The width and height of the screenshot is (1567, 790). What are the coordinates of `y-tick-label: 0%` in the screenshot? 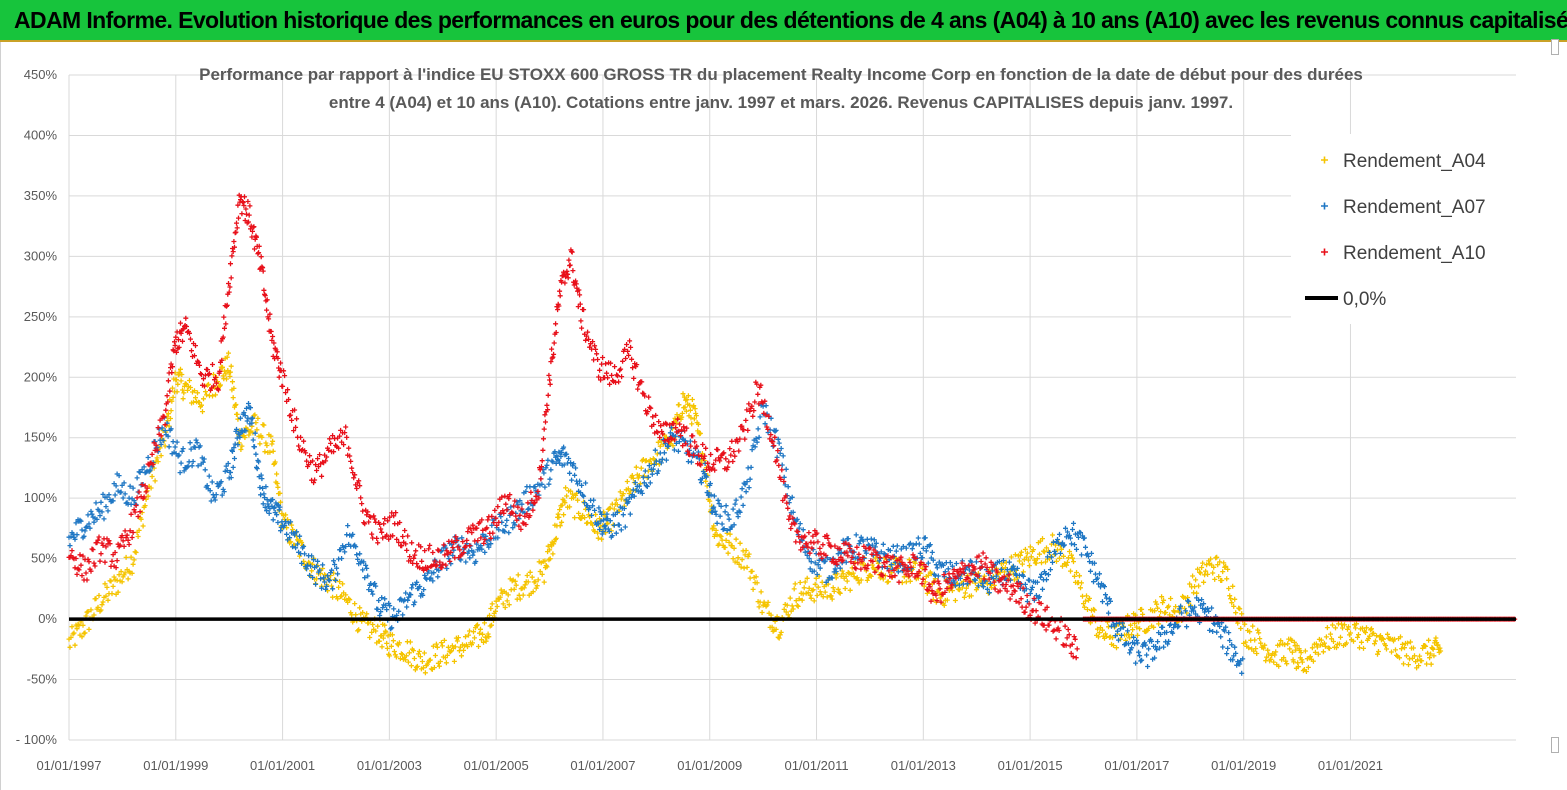 It's located at (47, 618).